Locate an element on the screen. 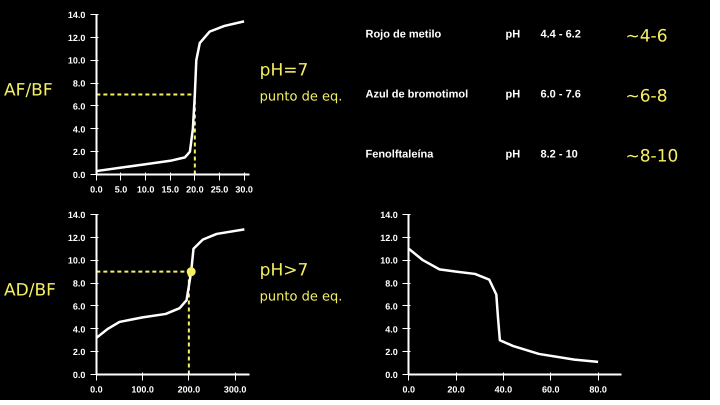  text: AF/BF is located at coordinates (28, 90).